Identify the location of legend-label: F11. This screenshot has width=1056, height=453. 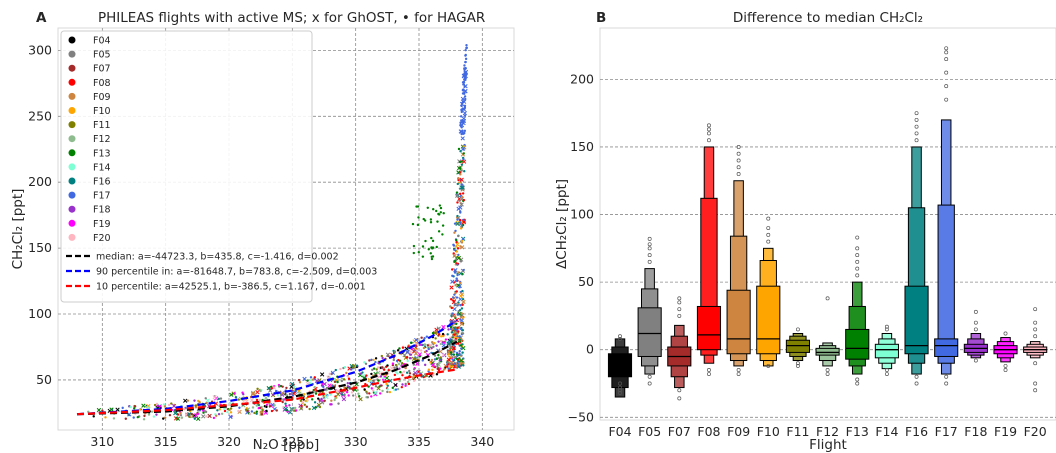
(102, 125).